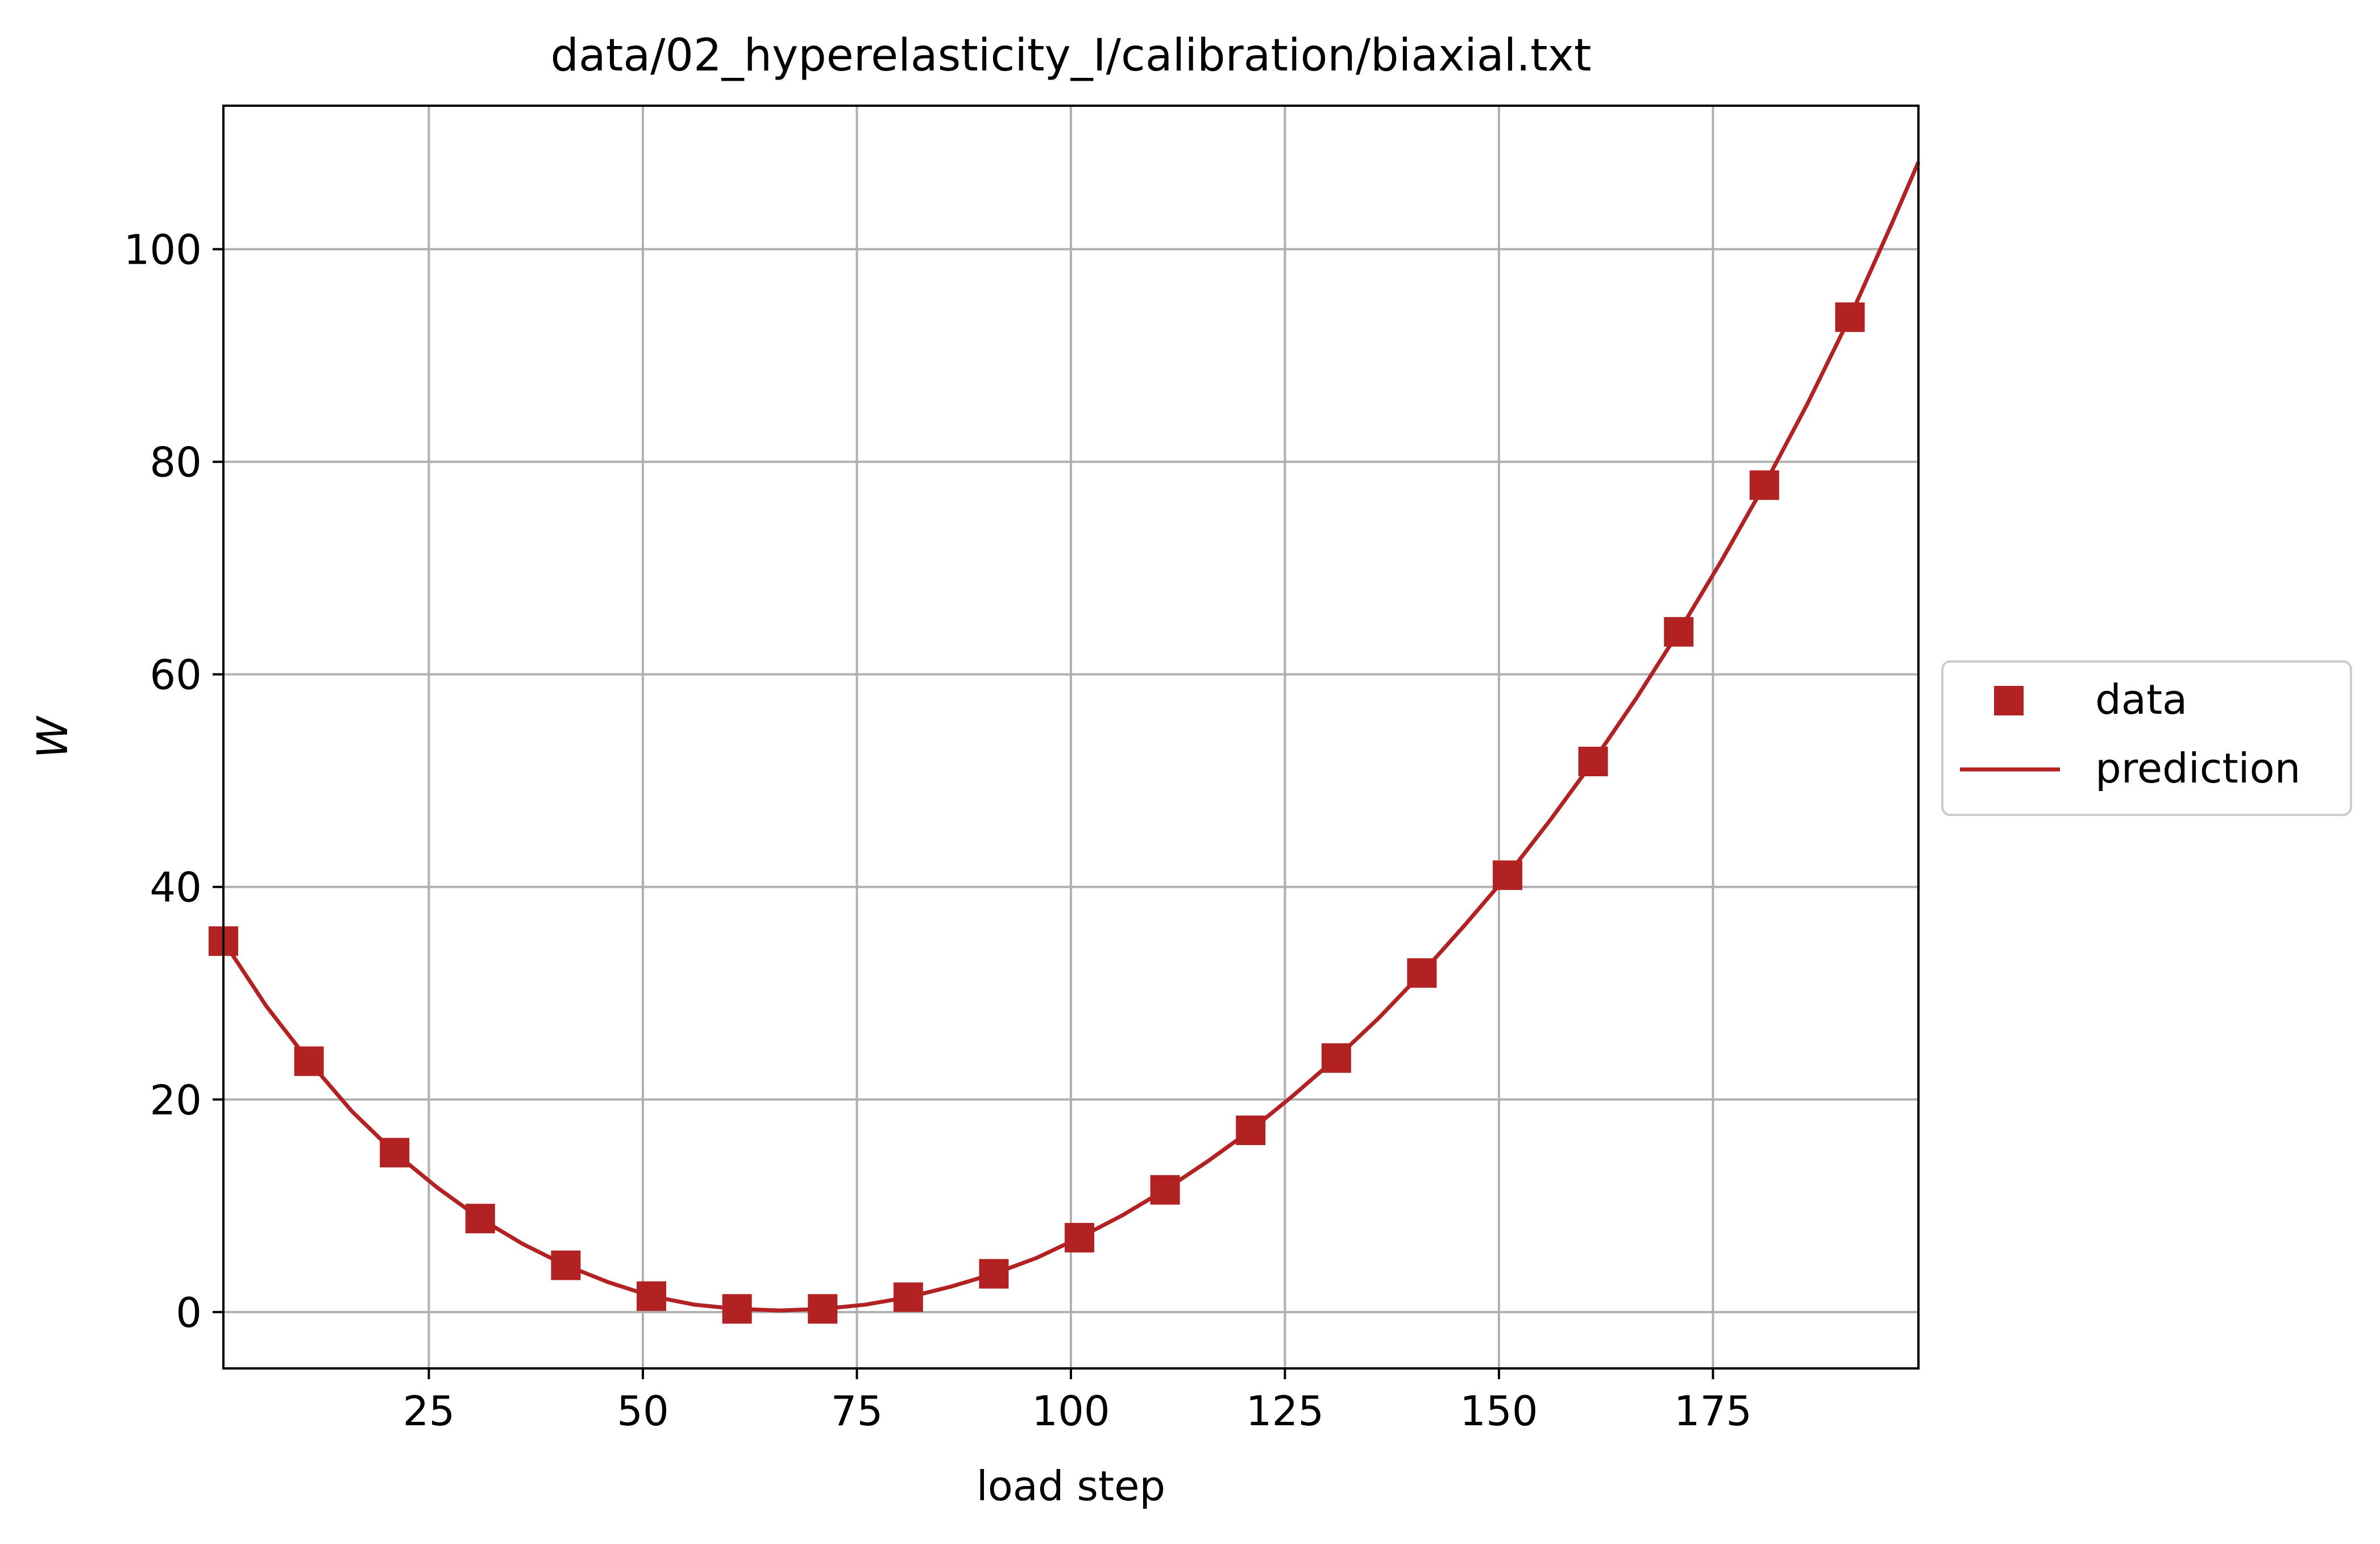  I want to click on x-tick-label: 125, so click(1285, 1411).